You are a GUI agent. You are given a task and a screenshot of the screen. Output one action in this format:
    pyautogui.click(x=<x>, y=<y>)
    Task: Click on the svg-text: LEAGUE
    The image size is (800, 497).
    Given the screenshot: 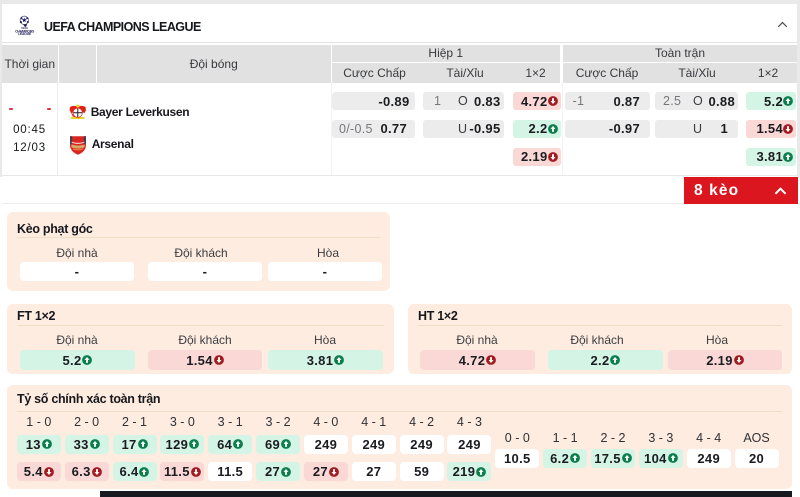 What is the action you would take?
    pyautogui.click(x=25, y=34)
    